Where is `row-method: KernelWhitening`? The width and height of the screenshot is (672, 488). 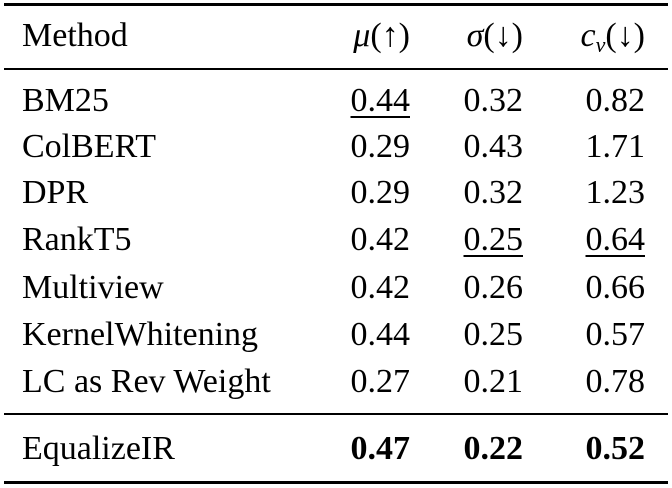
row-method: KernelWhitening is located at coordinates (140, 334).